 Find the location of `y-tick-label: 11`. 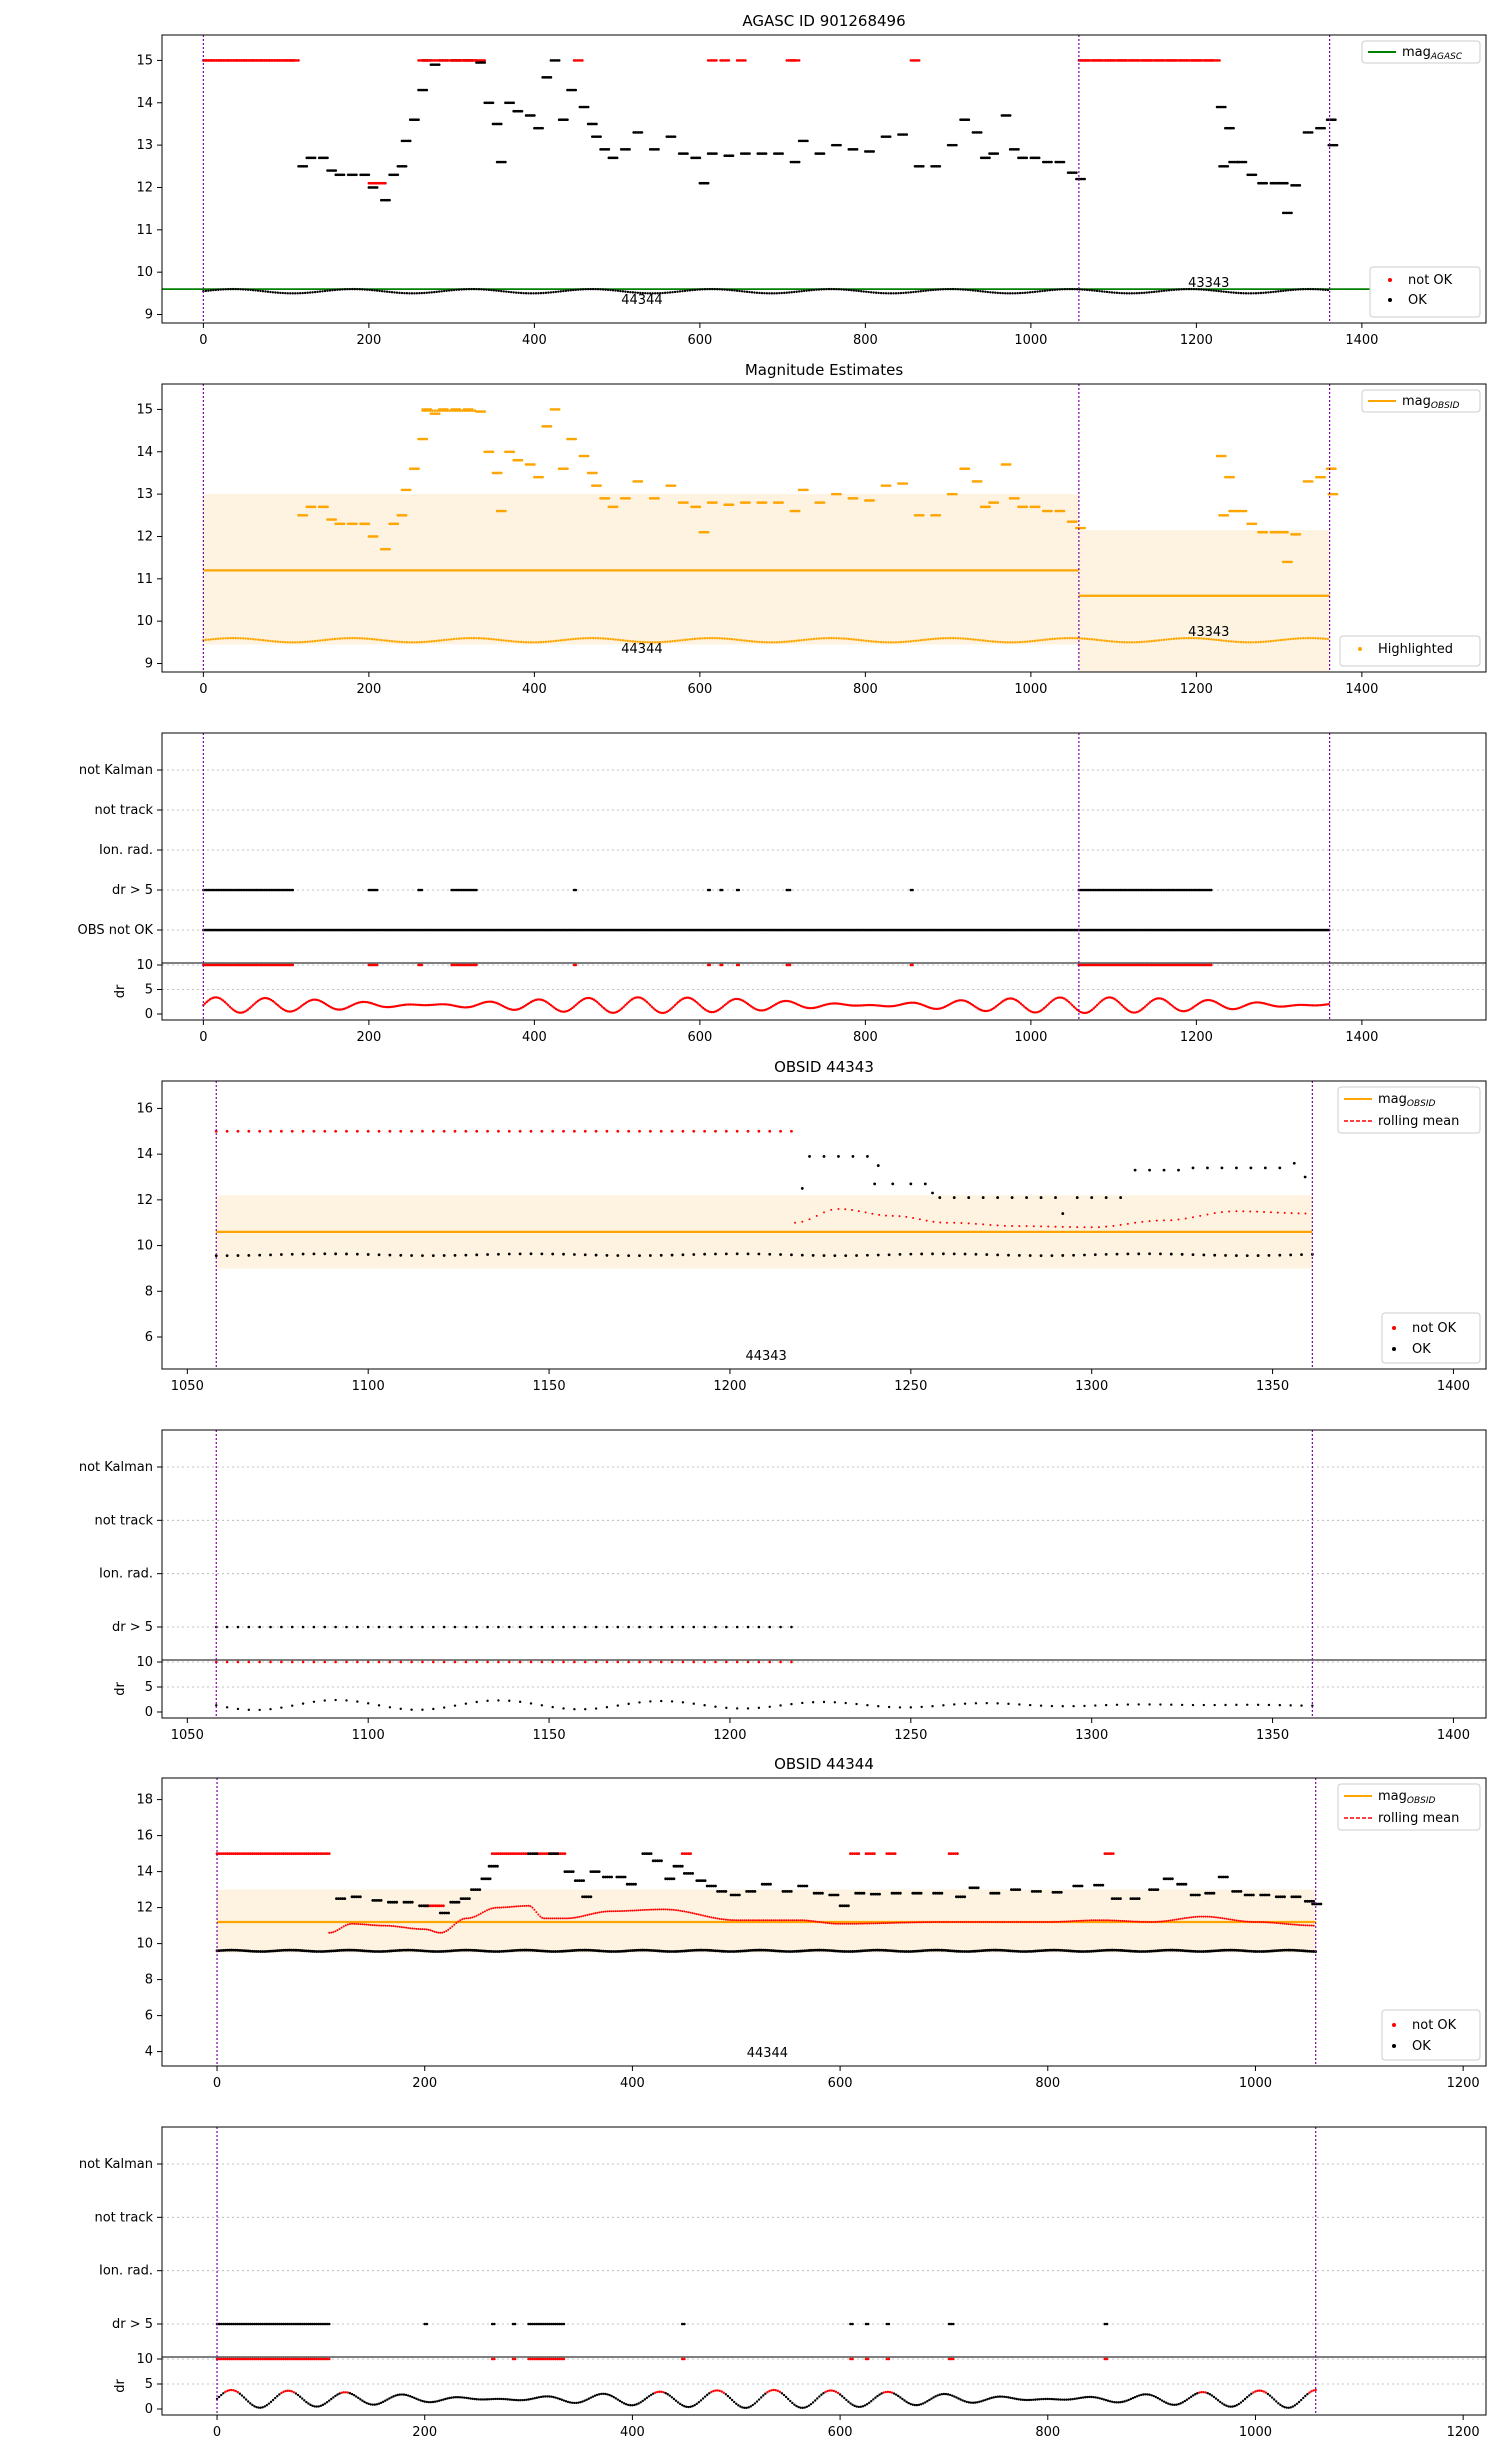

y-tick-label: 11 is located at coordinates (144, 579).